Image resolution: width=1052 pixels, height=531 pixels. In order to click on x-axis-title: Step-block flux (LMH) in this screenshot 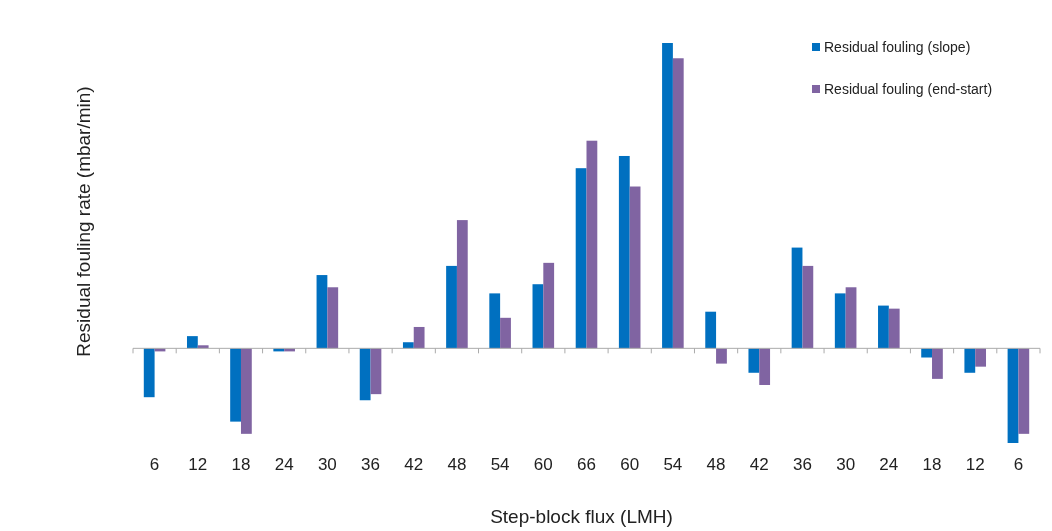, I will do `click(581, 516)`.